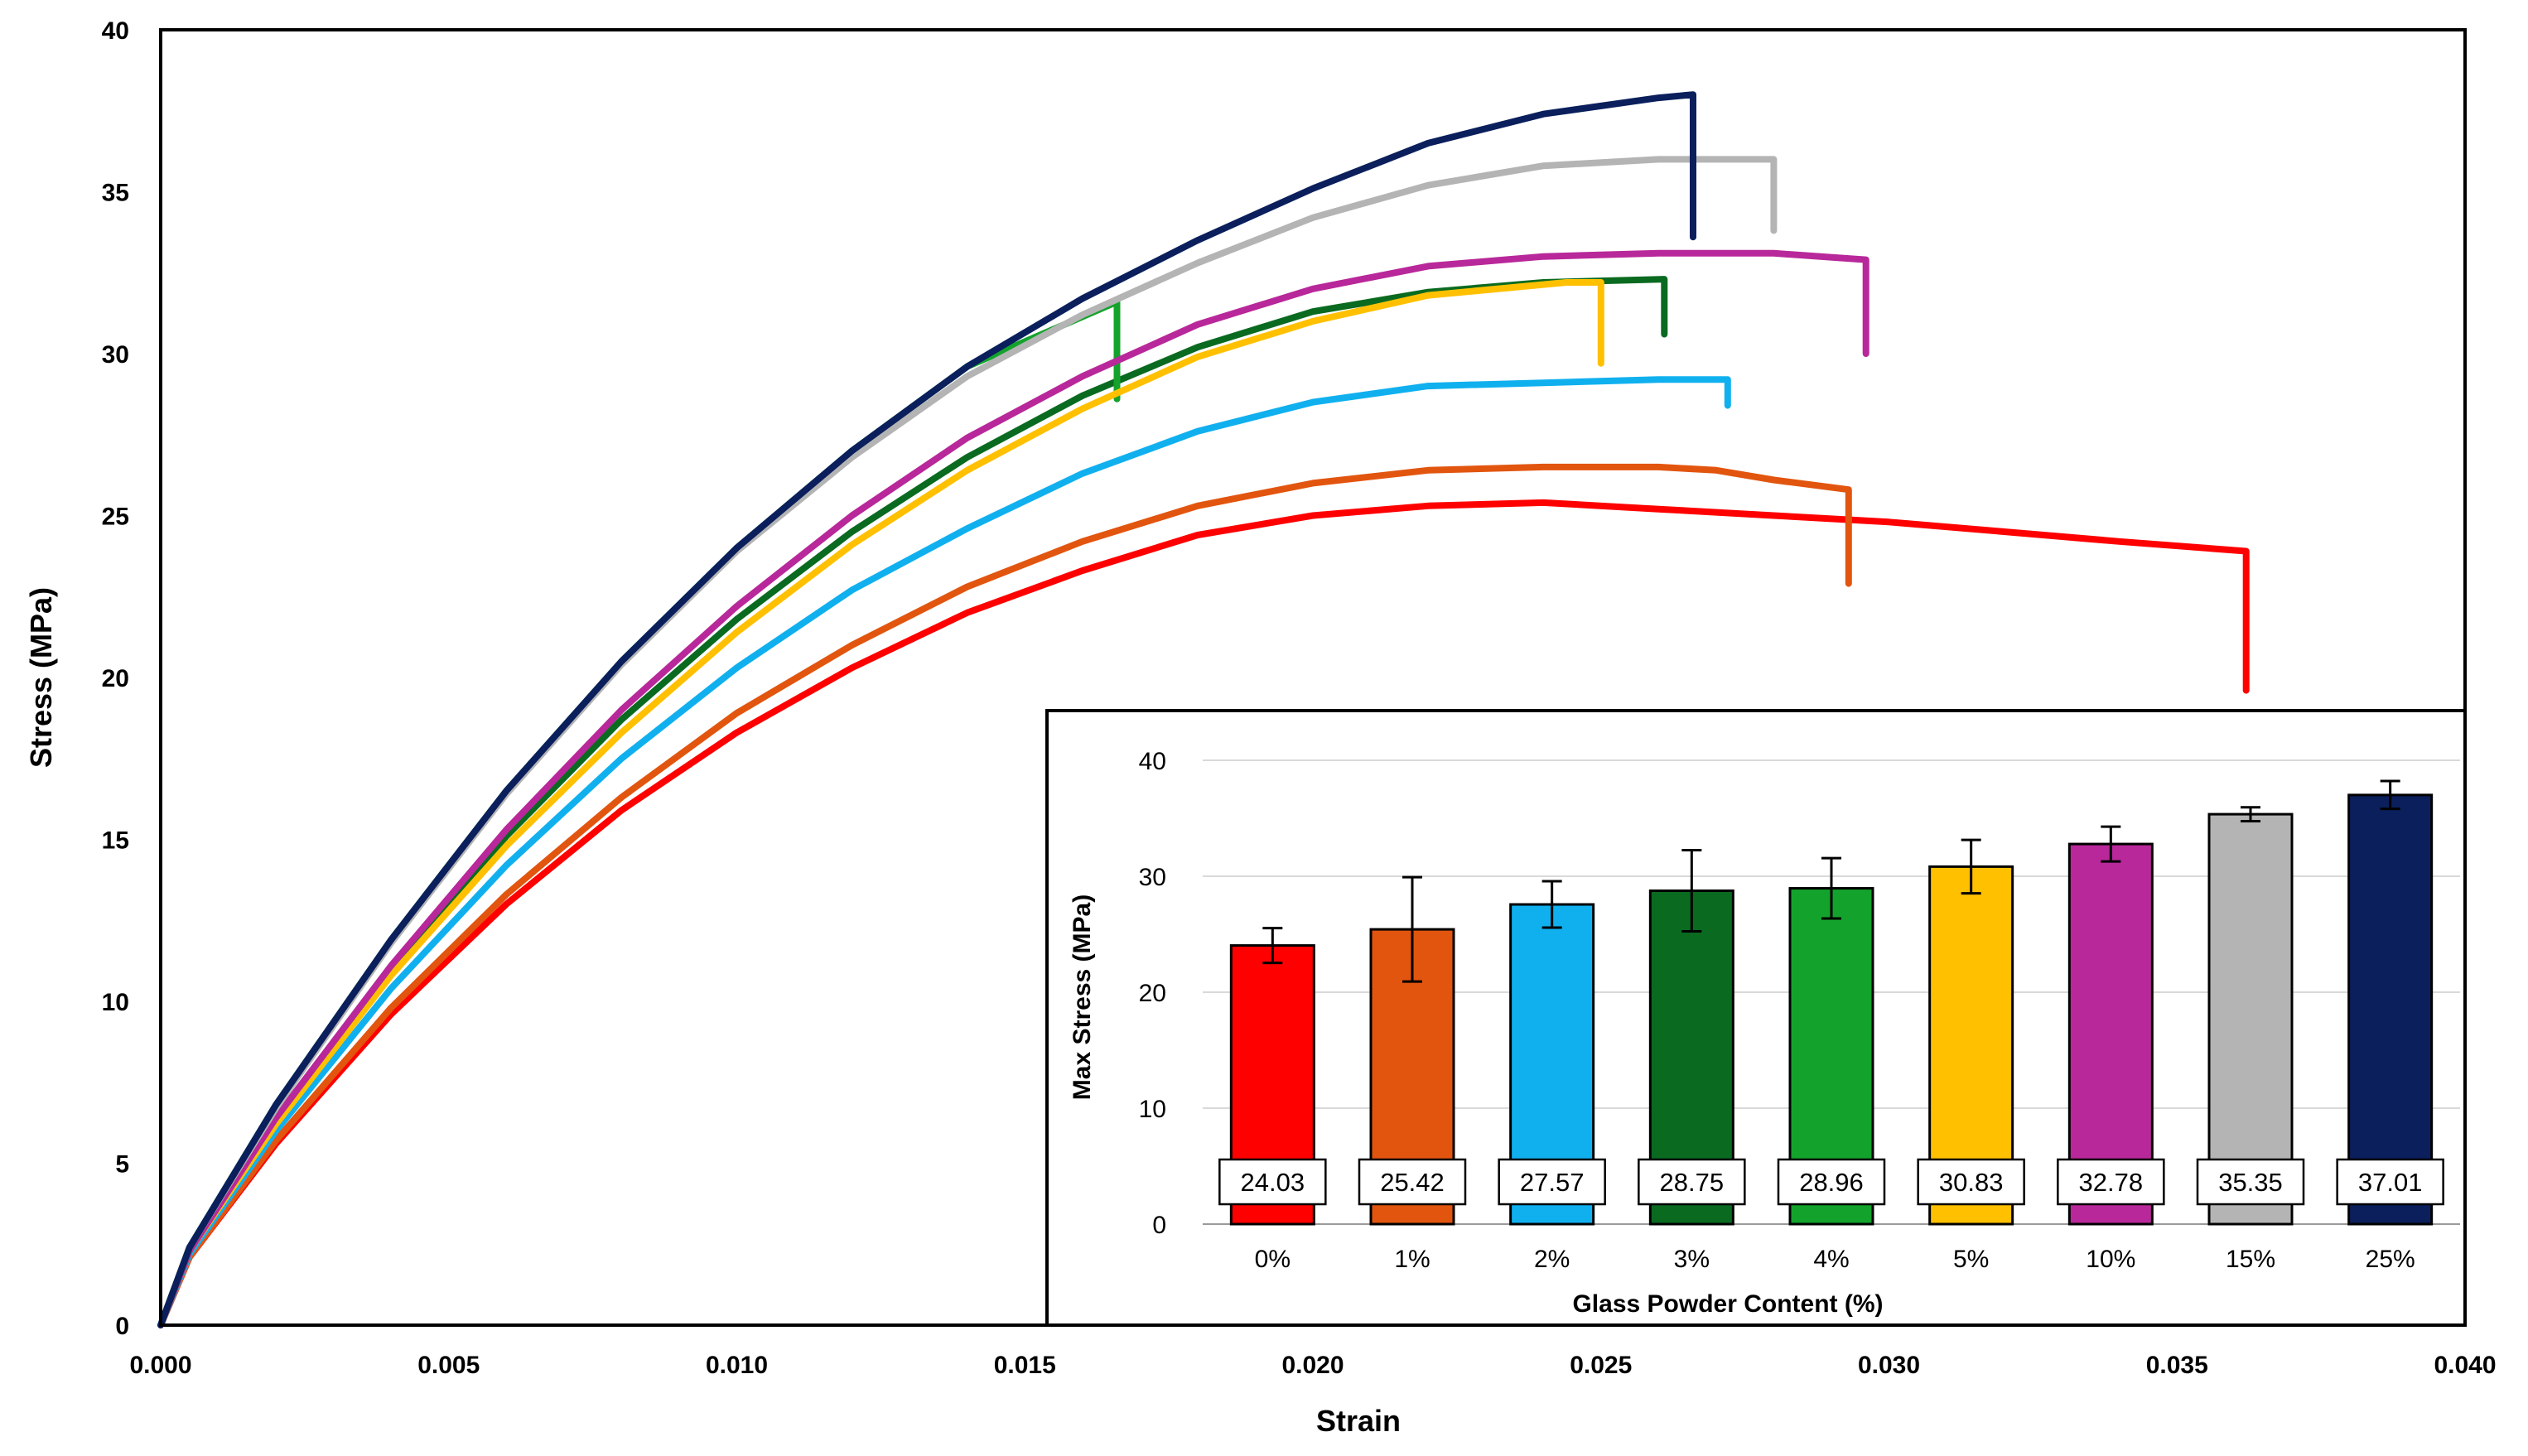 This screenshot has height=1456, width=2528. What do you see at coordinates (1412, 929) in the screenshot?
I see `inset-error-bar-1pct` at bounding box center [1412, 929].